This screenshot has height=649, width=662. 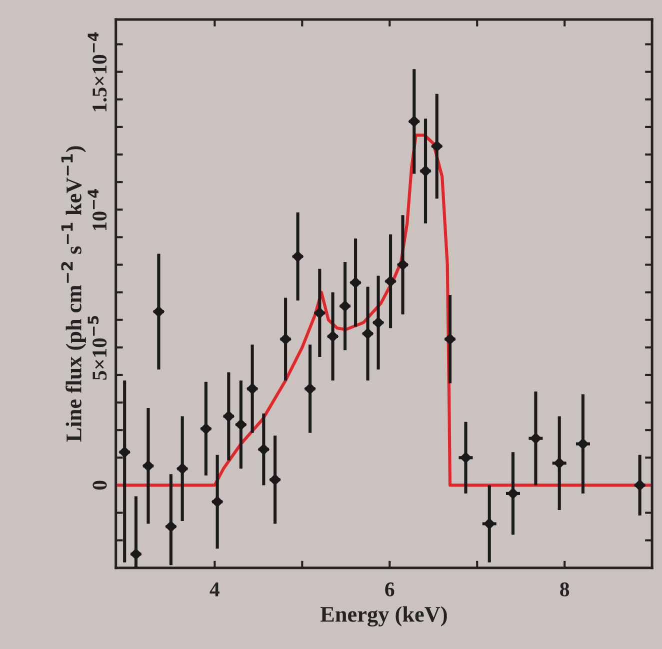 I want to click on y-tick-label: 1.5×10$^{−4}$, so click(x=97, y=72).